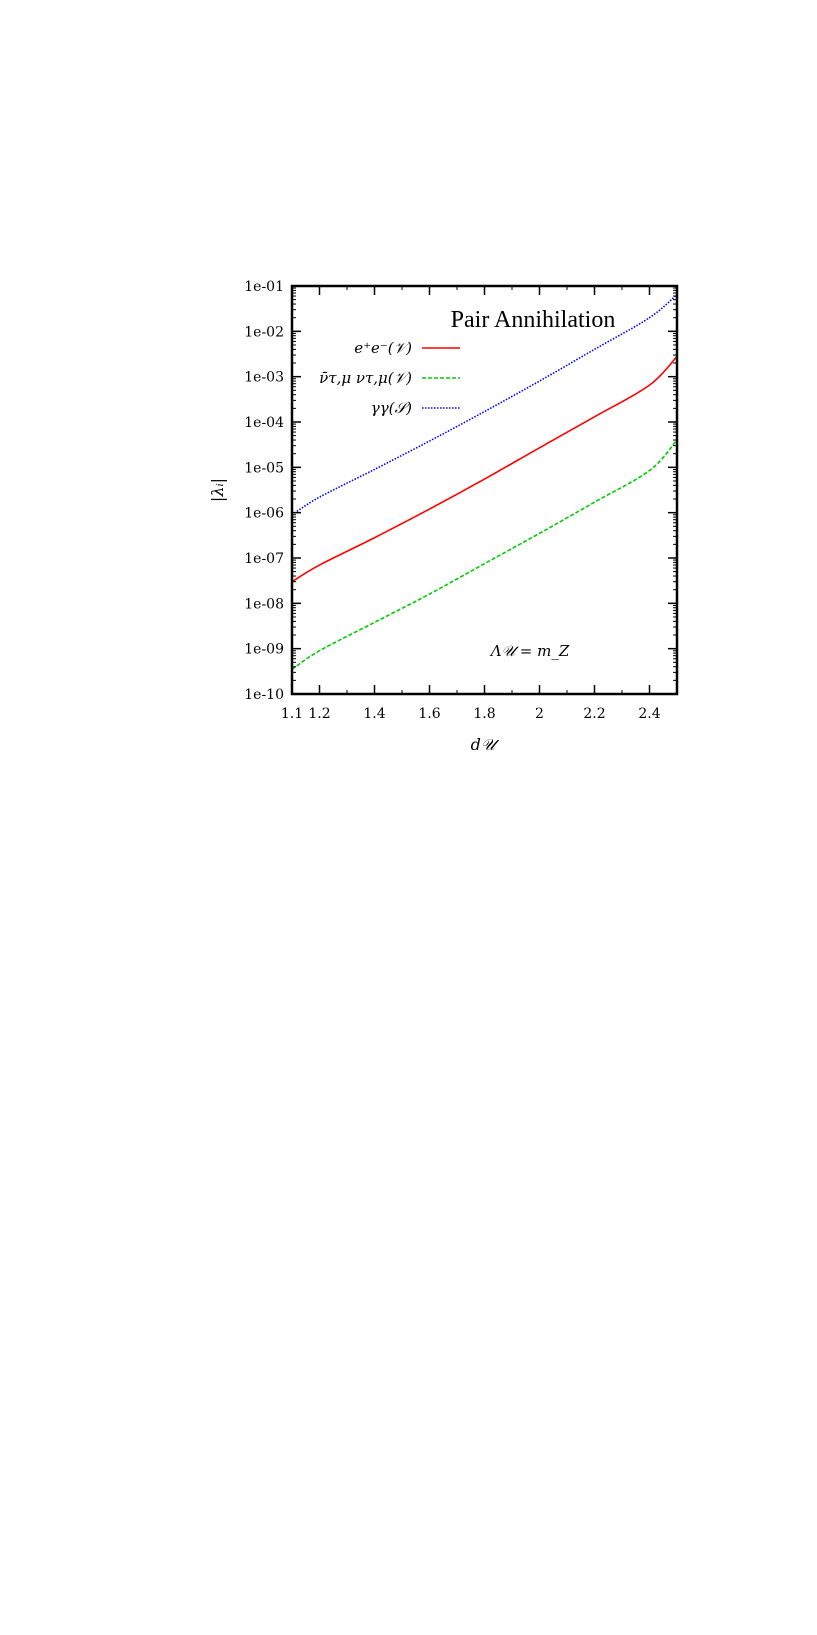  I want to click on series-line-gammagamma, so click(484, 404).